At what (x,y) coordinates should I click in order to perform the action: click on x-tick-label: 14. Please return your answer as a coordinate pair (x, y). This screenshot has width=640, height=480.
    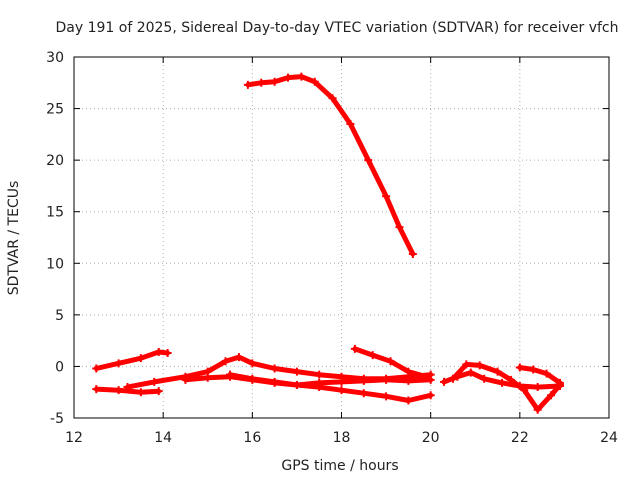
    Looking at the image, I should click on (163, 438).